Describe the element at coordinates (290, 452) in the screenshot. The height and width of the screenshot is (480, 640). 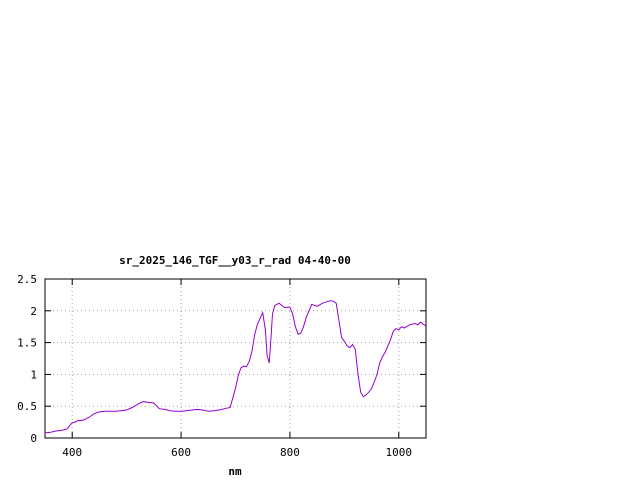
I see `x-tick-label: 800` at that location.